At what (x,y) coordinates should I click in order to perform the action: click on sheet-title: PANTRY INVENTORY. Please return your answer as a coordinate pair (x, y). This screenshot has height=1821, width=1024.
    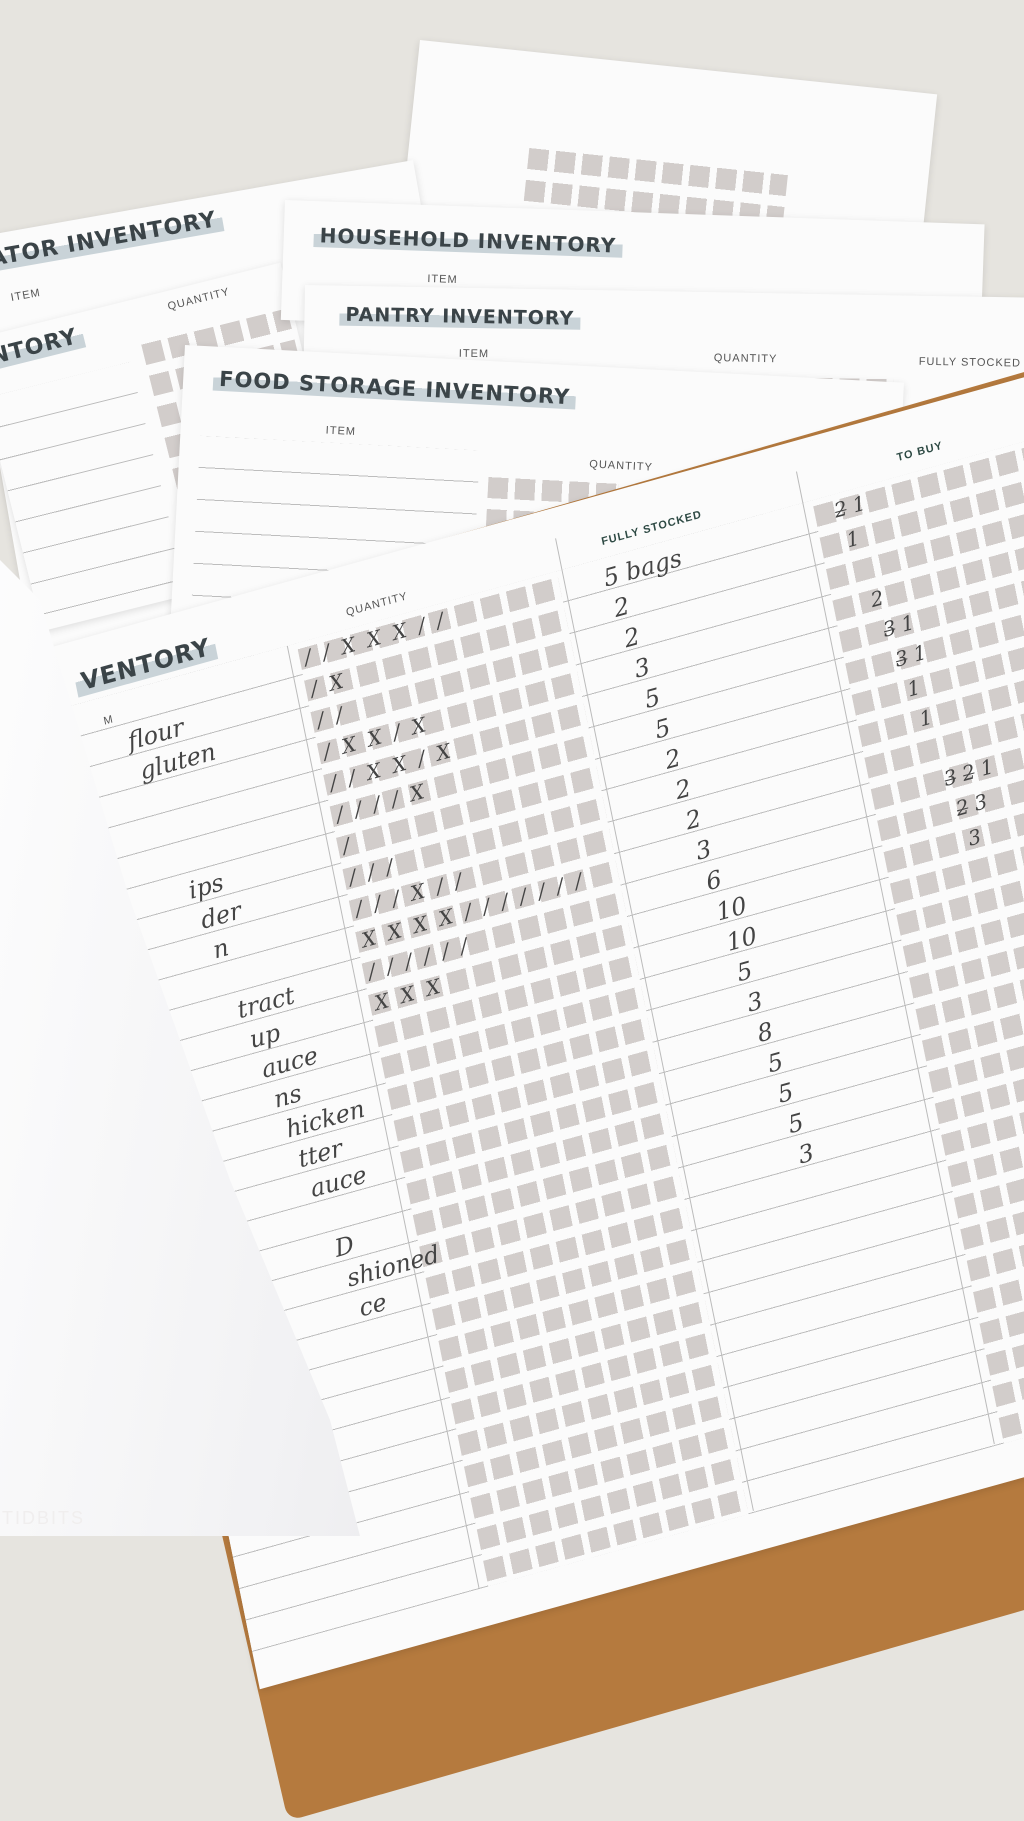
    Looking at the image, I should click on (460, 316).